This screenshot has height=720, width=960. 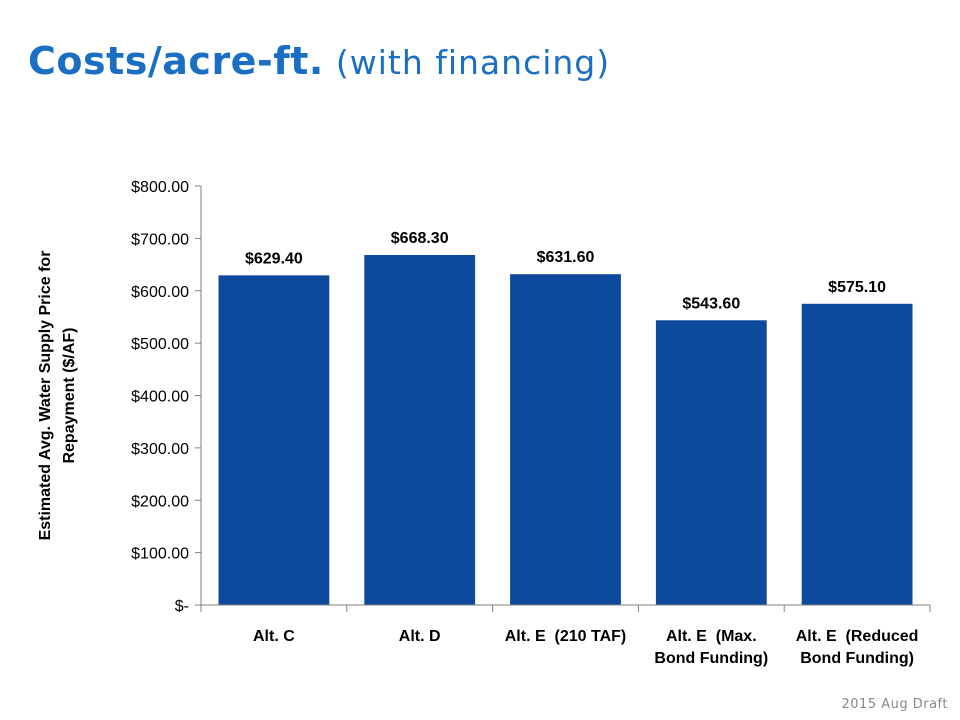 I want to click on y-tick-label: $200.00, so click(x=160, y=501).